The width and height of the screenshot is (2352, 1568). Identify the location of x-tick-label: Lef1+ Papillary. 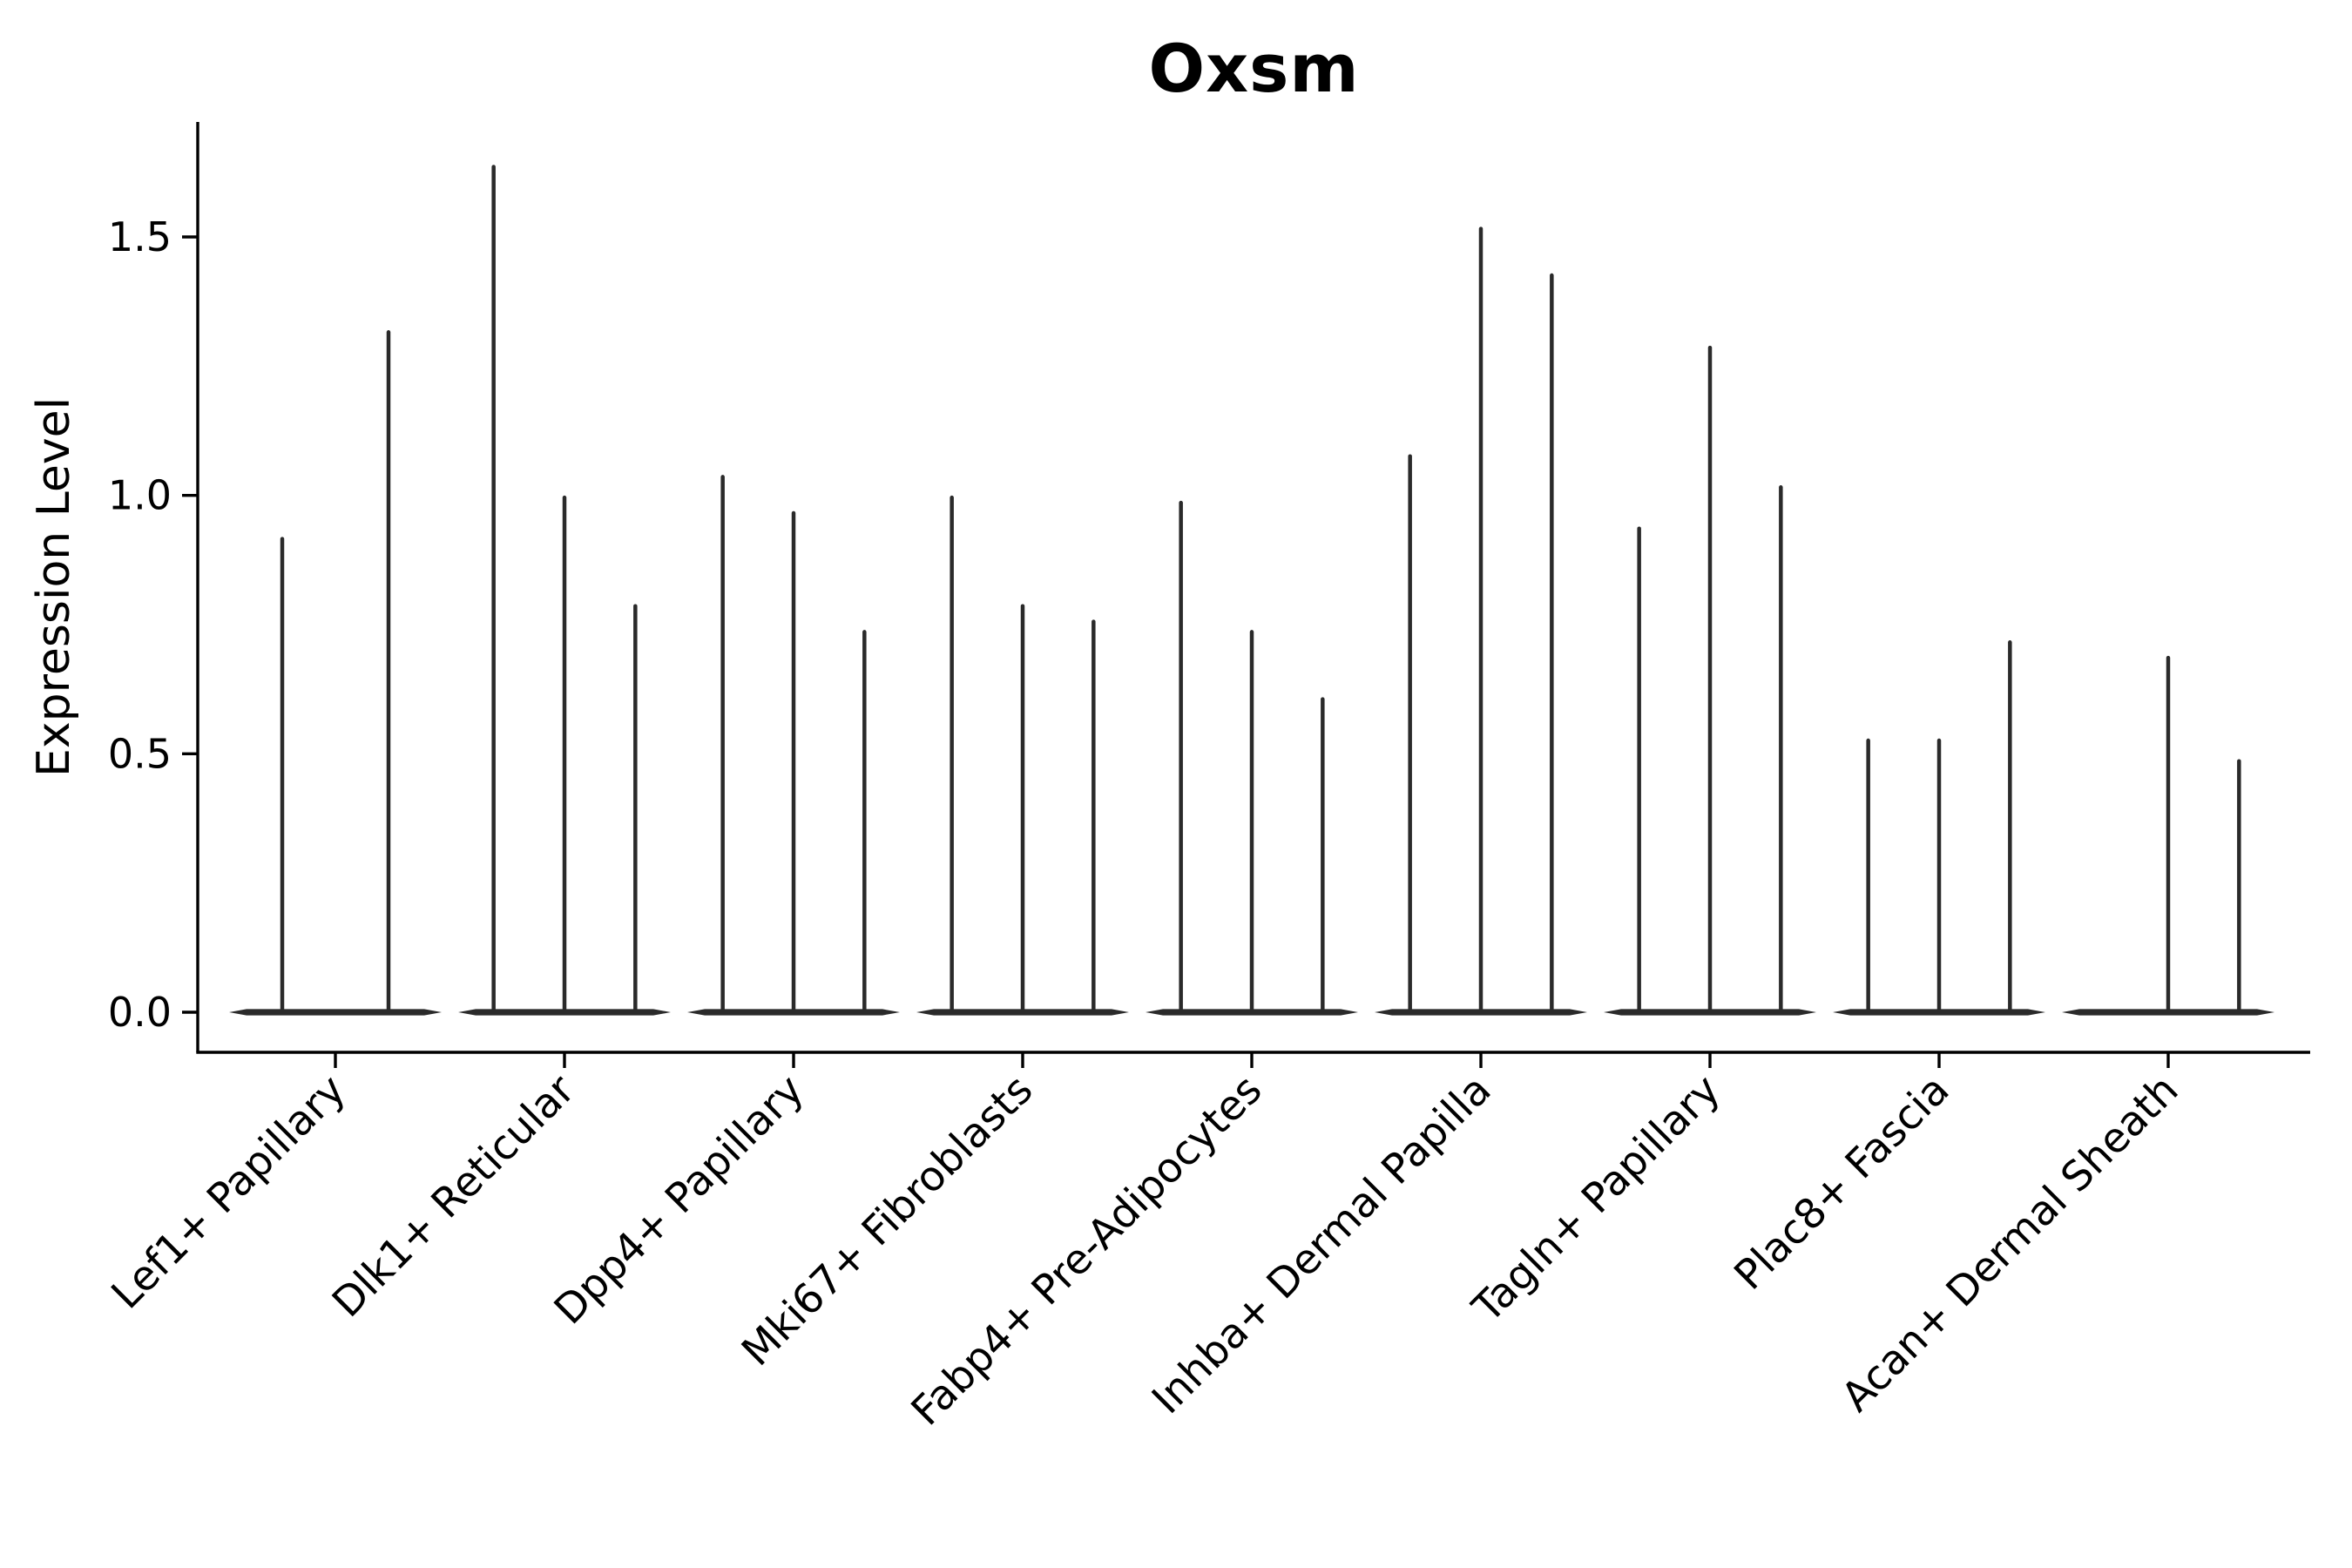
(229, 1192).